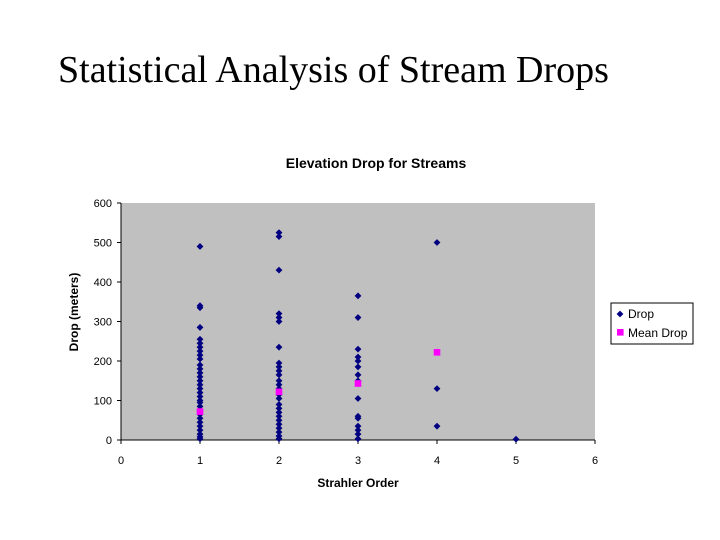 The image size is (720, 540). I want to click on legend: Drop Mean Drop, so click(652, 323).